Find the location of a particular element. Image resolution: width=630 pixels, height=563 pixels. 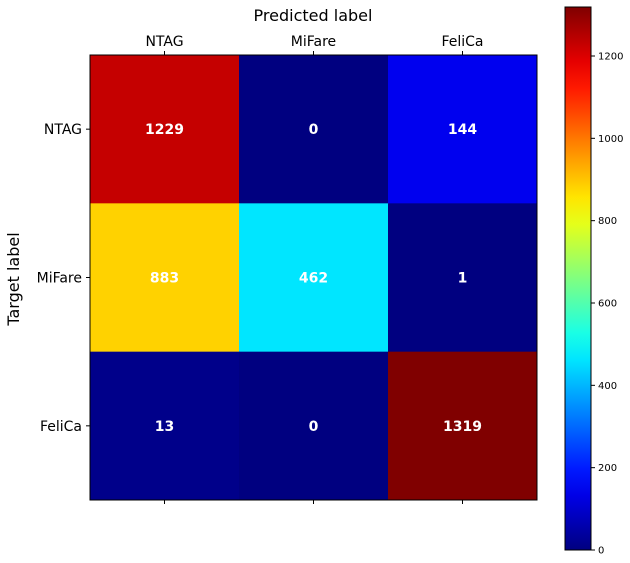

cell-value-label: 462 is located at coordinates (313, 279).